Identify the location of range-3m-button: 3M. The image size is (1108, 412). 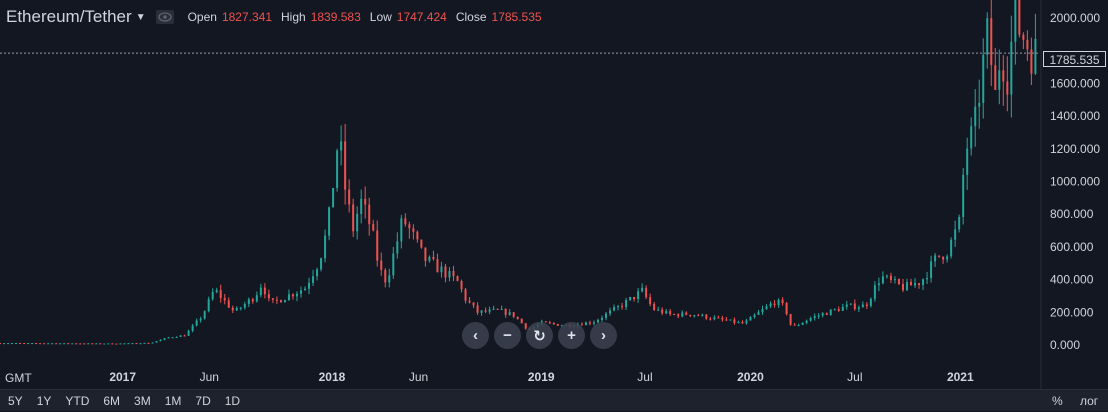
(142, 401).